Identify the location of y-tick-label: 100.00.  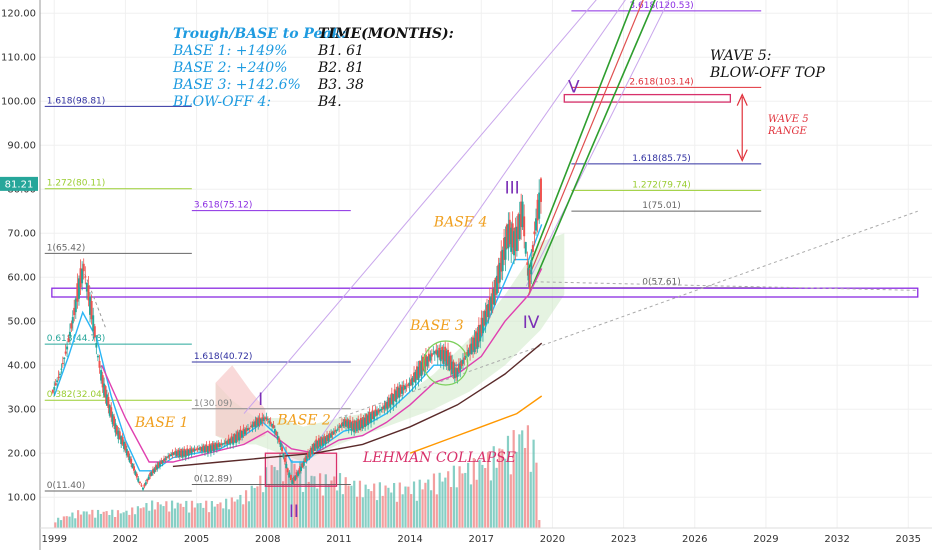
(18, 102).